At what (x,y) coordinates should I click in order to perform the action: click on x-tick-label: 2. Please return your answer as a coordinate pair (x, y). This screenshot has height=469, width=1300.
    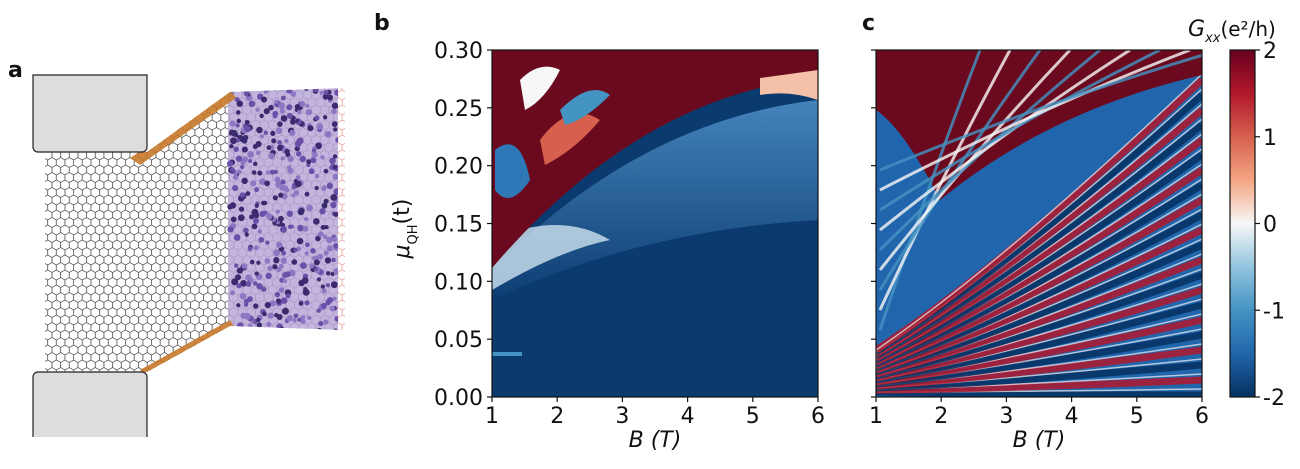
    Looking at the image, I should click on (557, 416).